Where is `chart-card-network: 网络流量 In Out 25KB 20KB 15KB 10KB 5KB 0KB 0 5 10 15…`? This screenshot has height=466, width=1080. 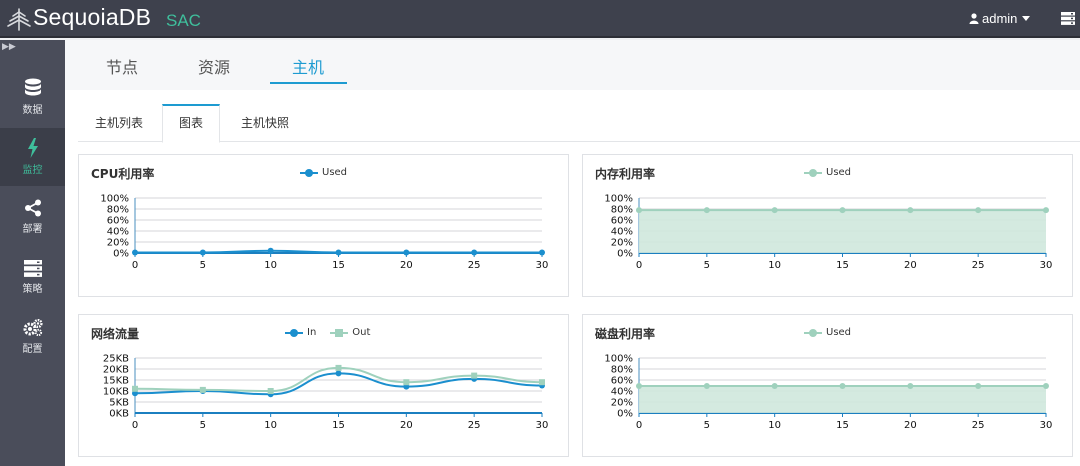 chart-card-network: 网络流量 In Out 25KB 20KB 15KB 10KB 5KB 0KB 0 5 10 15… is located at coordinates (323, 385).